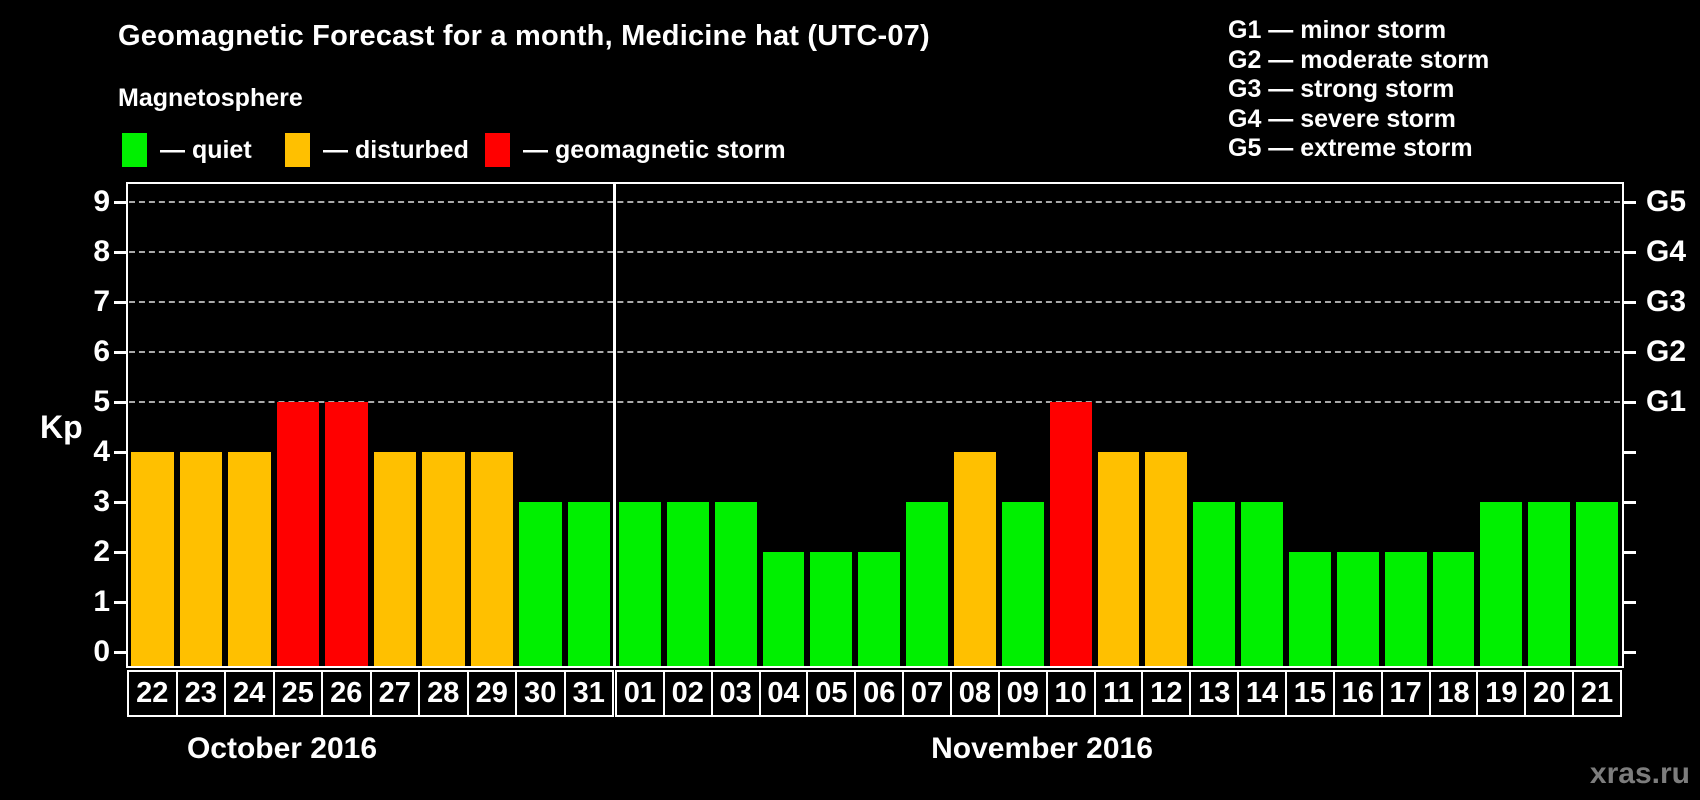 Image resolution: width=1700 pixels, height=800 pixels. Describe the element at coordinates (206, 149) in the screenshot. I see `quiet-label: — quiet` at that location.